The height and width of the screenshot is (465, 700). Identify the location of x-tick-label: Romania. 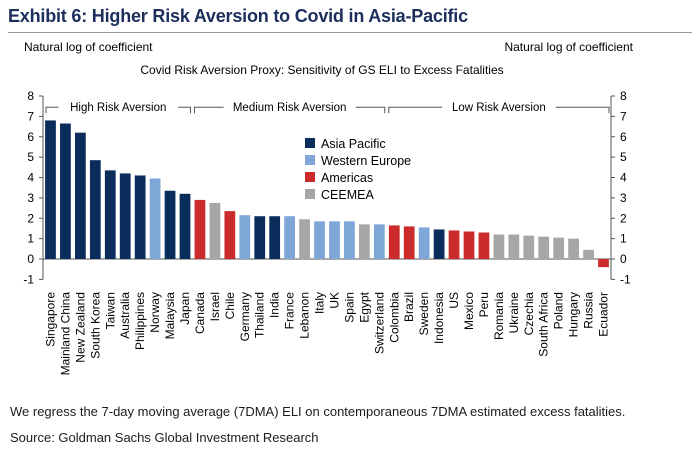
(499, 316).